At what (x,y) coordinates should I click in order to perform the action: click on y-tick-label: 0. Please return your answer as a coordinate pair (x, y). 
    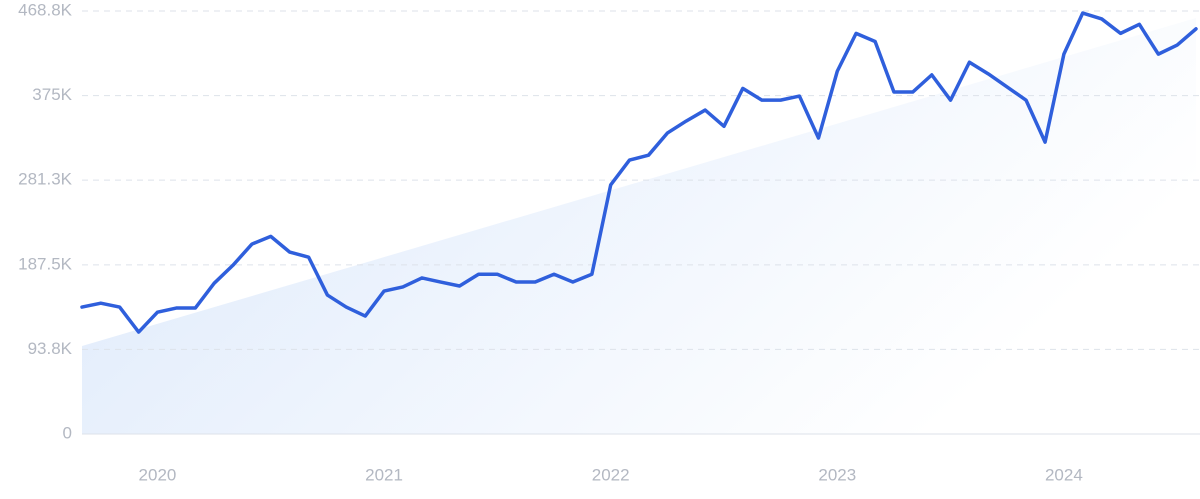
    Looking at the image, I should click on (67, 432).